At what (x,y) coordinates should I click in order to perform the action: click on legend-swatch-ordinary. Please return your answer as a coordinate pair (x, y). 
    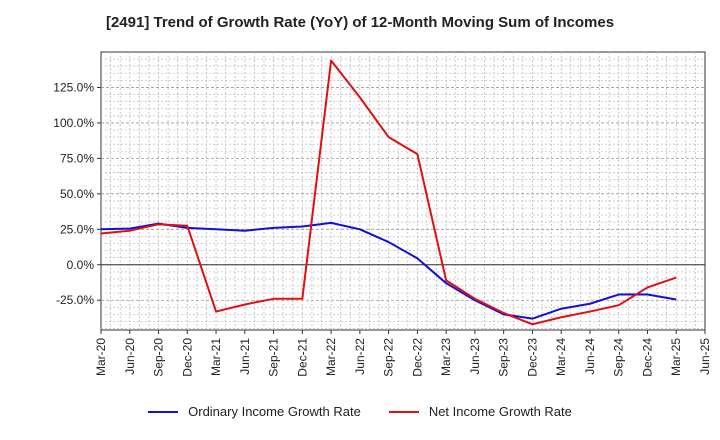
    Looking at the image, I should click on (163, 411).